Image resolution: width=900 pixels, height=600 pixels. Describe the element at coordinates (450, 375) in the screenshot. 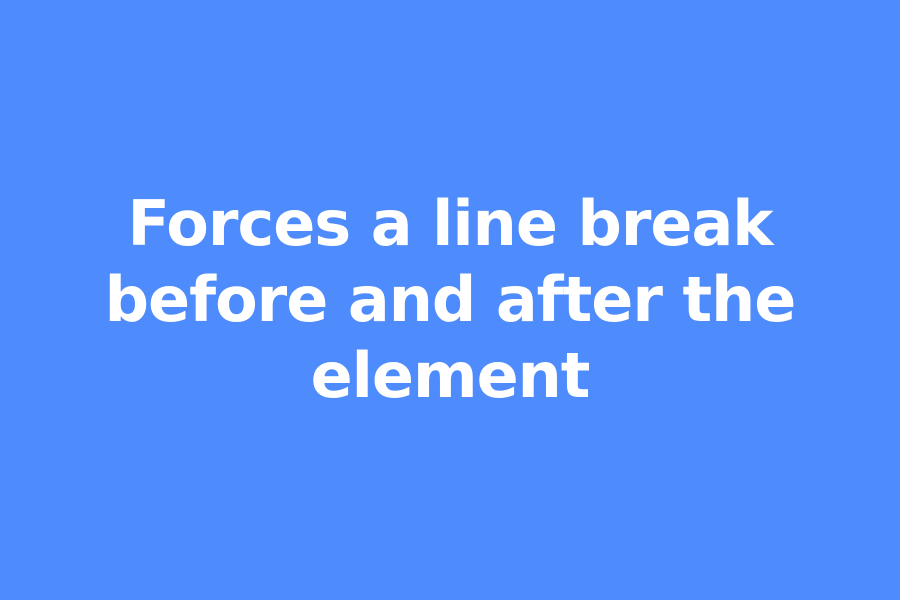

I see `headline-line-3: element` at that location.